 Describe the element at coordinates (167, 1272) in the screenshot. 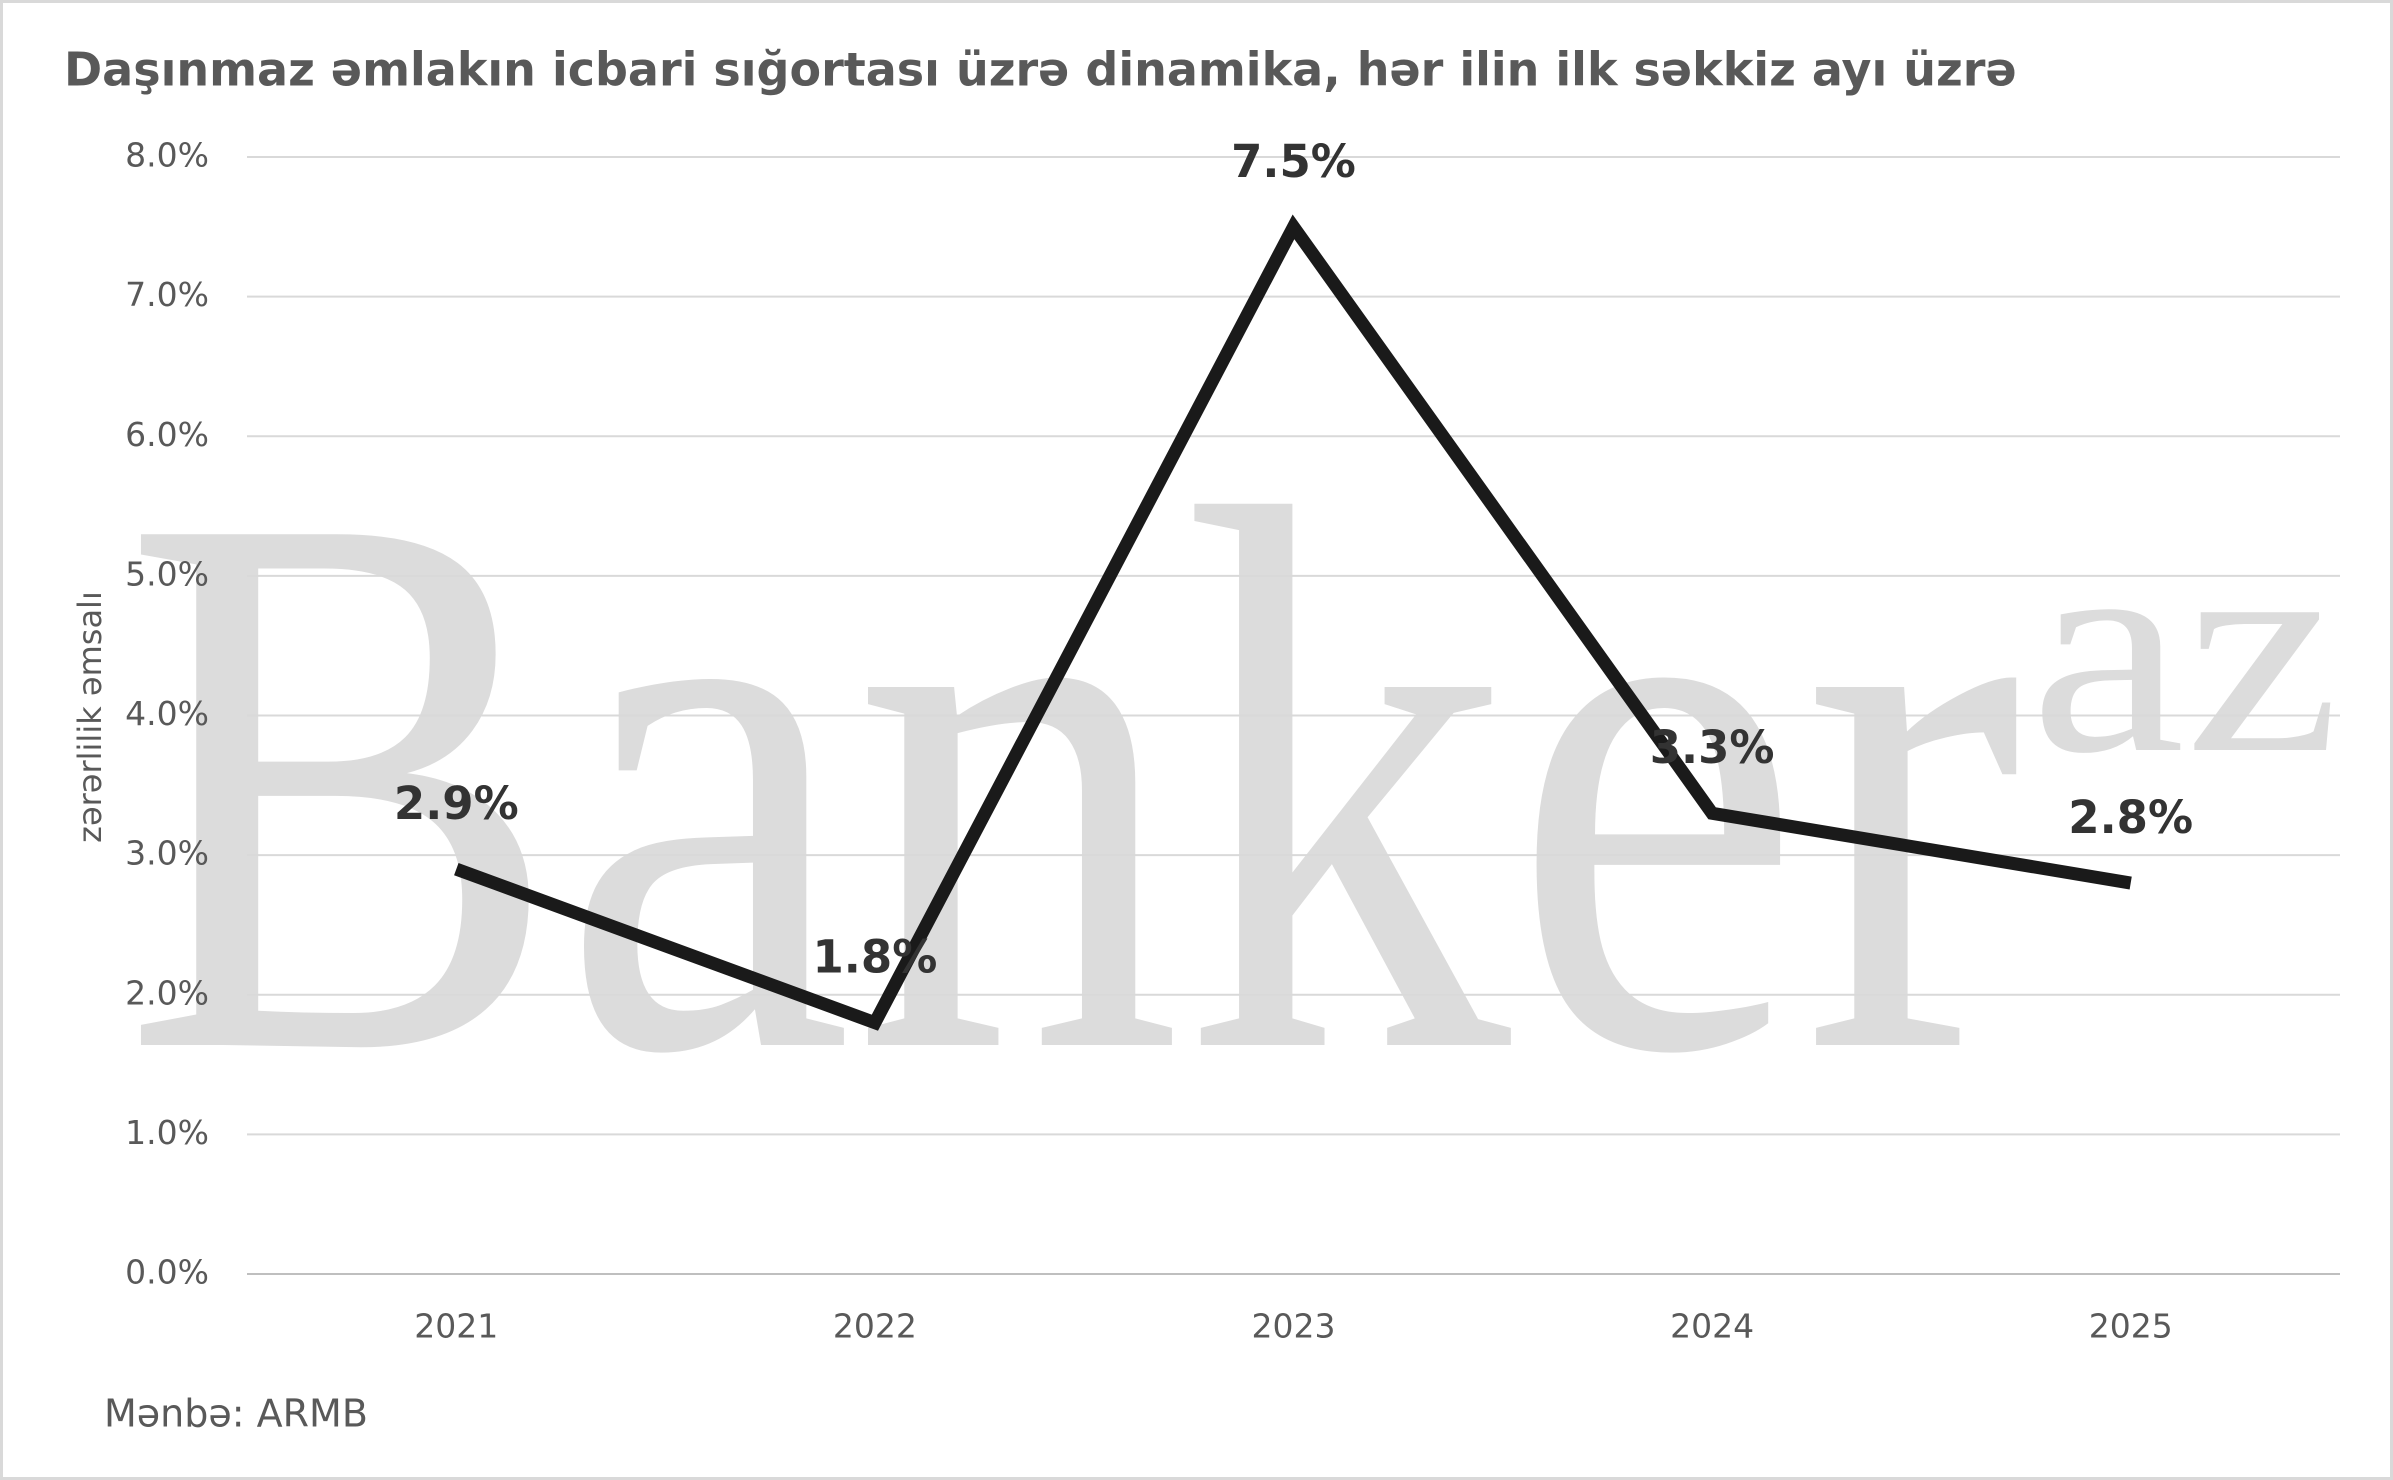

I see `y-tick-label: 0.0%` at that location.